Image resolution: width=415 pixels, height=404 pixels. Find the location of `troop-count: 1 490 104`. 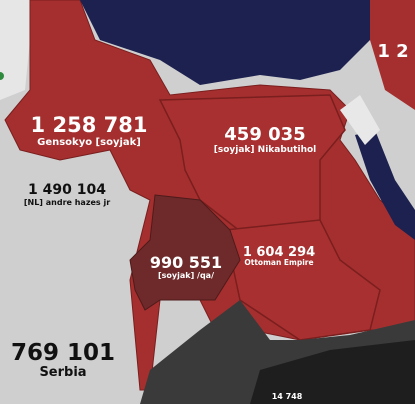

troop-count: 1 490 104 is located at coordinates (67, 190).